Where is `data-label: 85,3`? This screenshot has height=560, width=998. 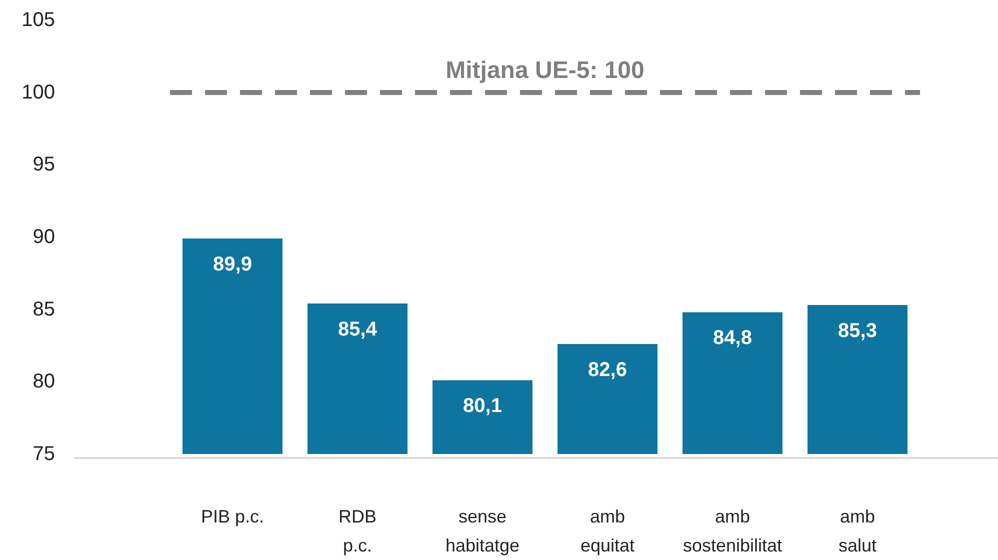
data-label: 85,3 is located at coordinates (857, 331).